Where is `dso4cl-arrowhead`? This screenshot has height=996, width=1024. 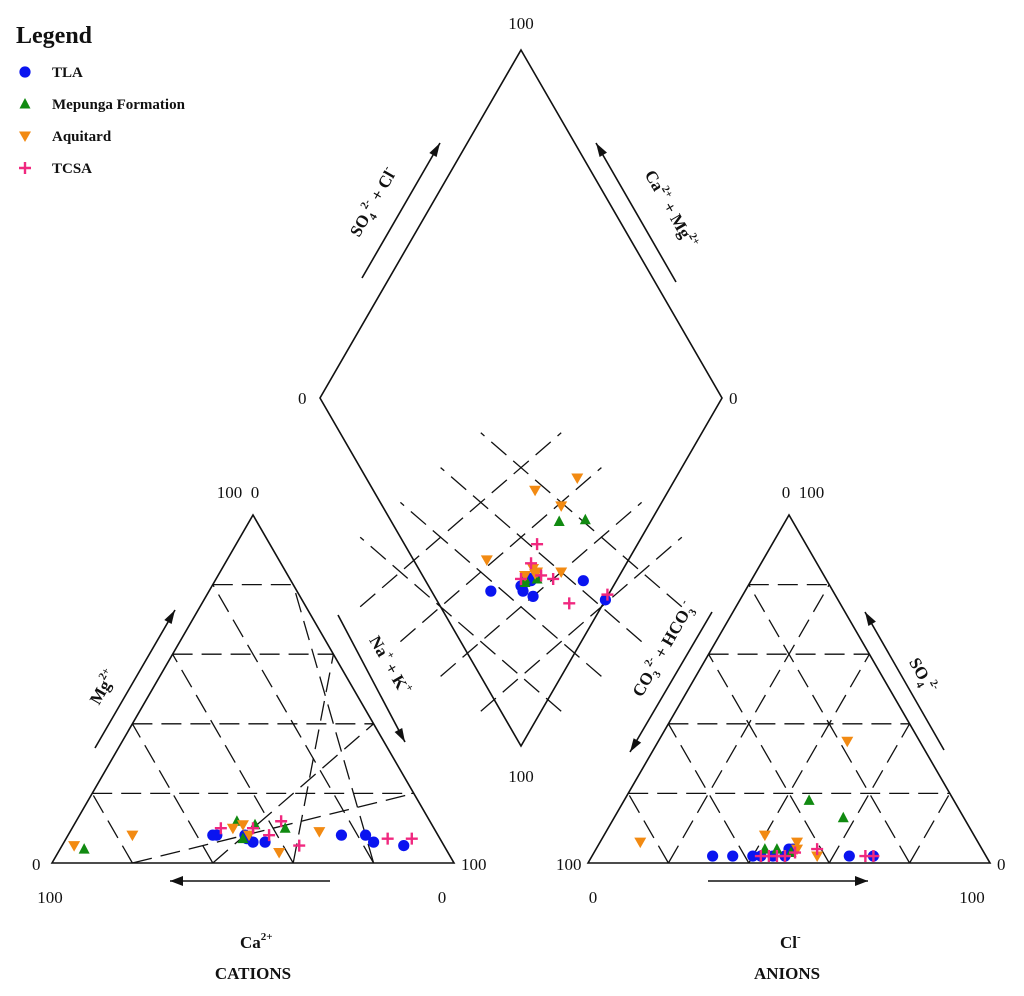
dso4cl-arrowhead is located at coordinates (434, 150).